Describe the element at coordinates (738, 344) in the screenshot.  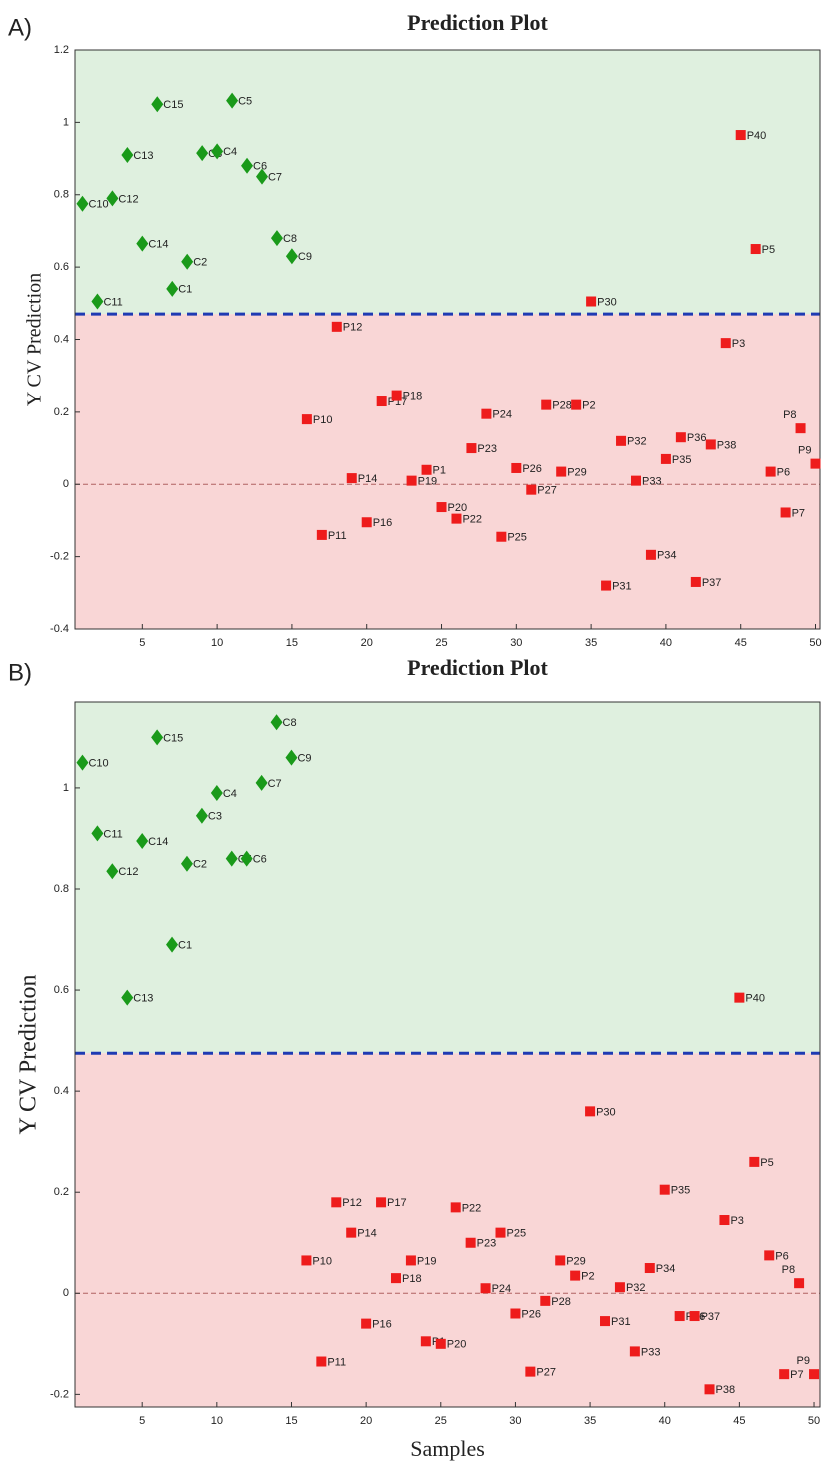
I see `point-label: P3` at that location.